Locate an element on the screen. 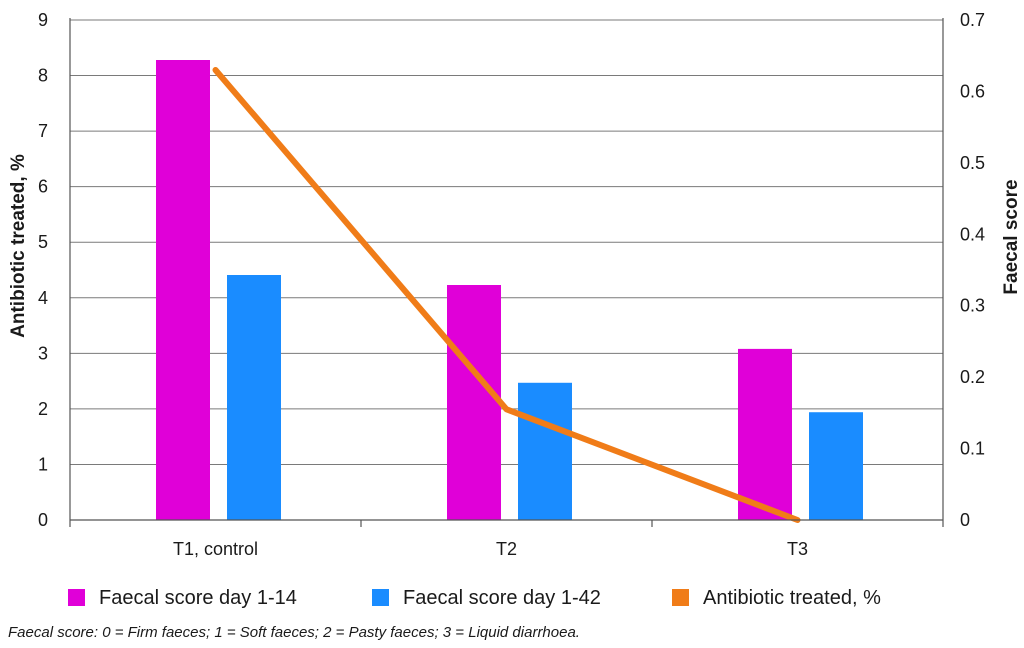 The height and width of the screenshot is (648, 1024). legend-item: Antibiotic treated, % is located at coordinates (776, 598).